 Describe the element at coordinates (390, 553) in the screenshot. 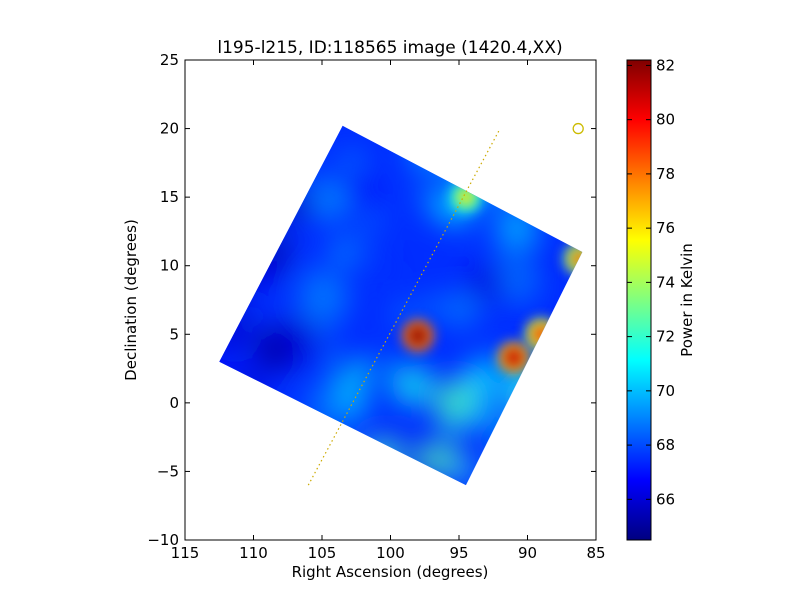

I see `x-tick-label: 100` at that location.